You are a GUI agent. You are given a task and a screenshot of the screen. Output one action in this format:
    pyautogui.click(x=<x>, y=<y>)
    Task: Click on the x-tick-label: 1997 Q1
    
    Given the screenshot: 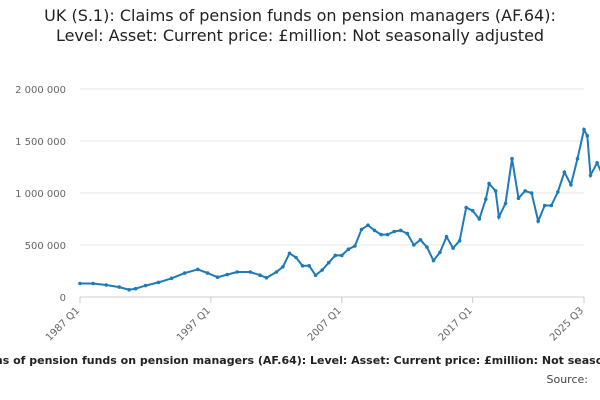 What is the action you would take?
    pyautogui.click(x=194, y=324)
    